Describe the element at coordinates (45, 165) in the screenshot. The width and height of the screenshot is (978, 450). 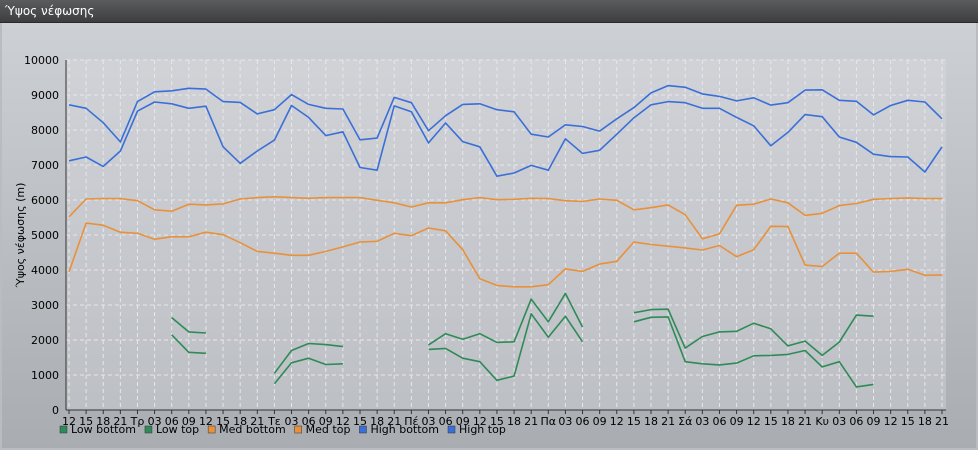
I see `y-tick-label: 7000` at that location.